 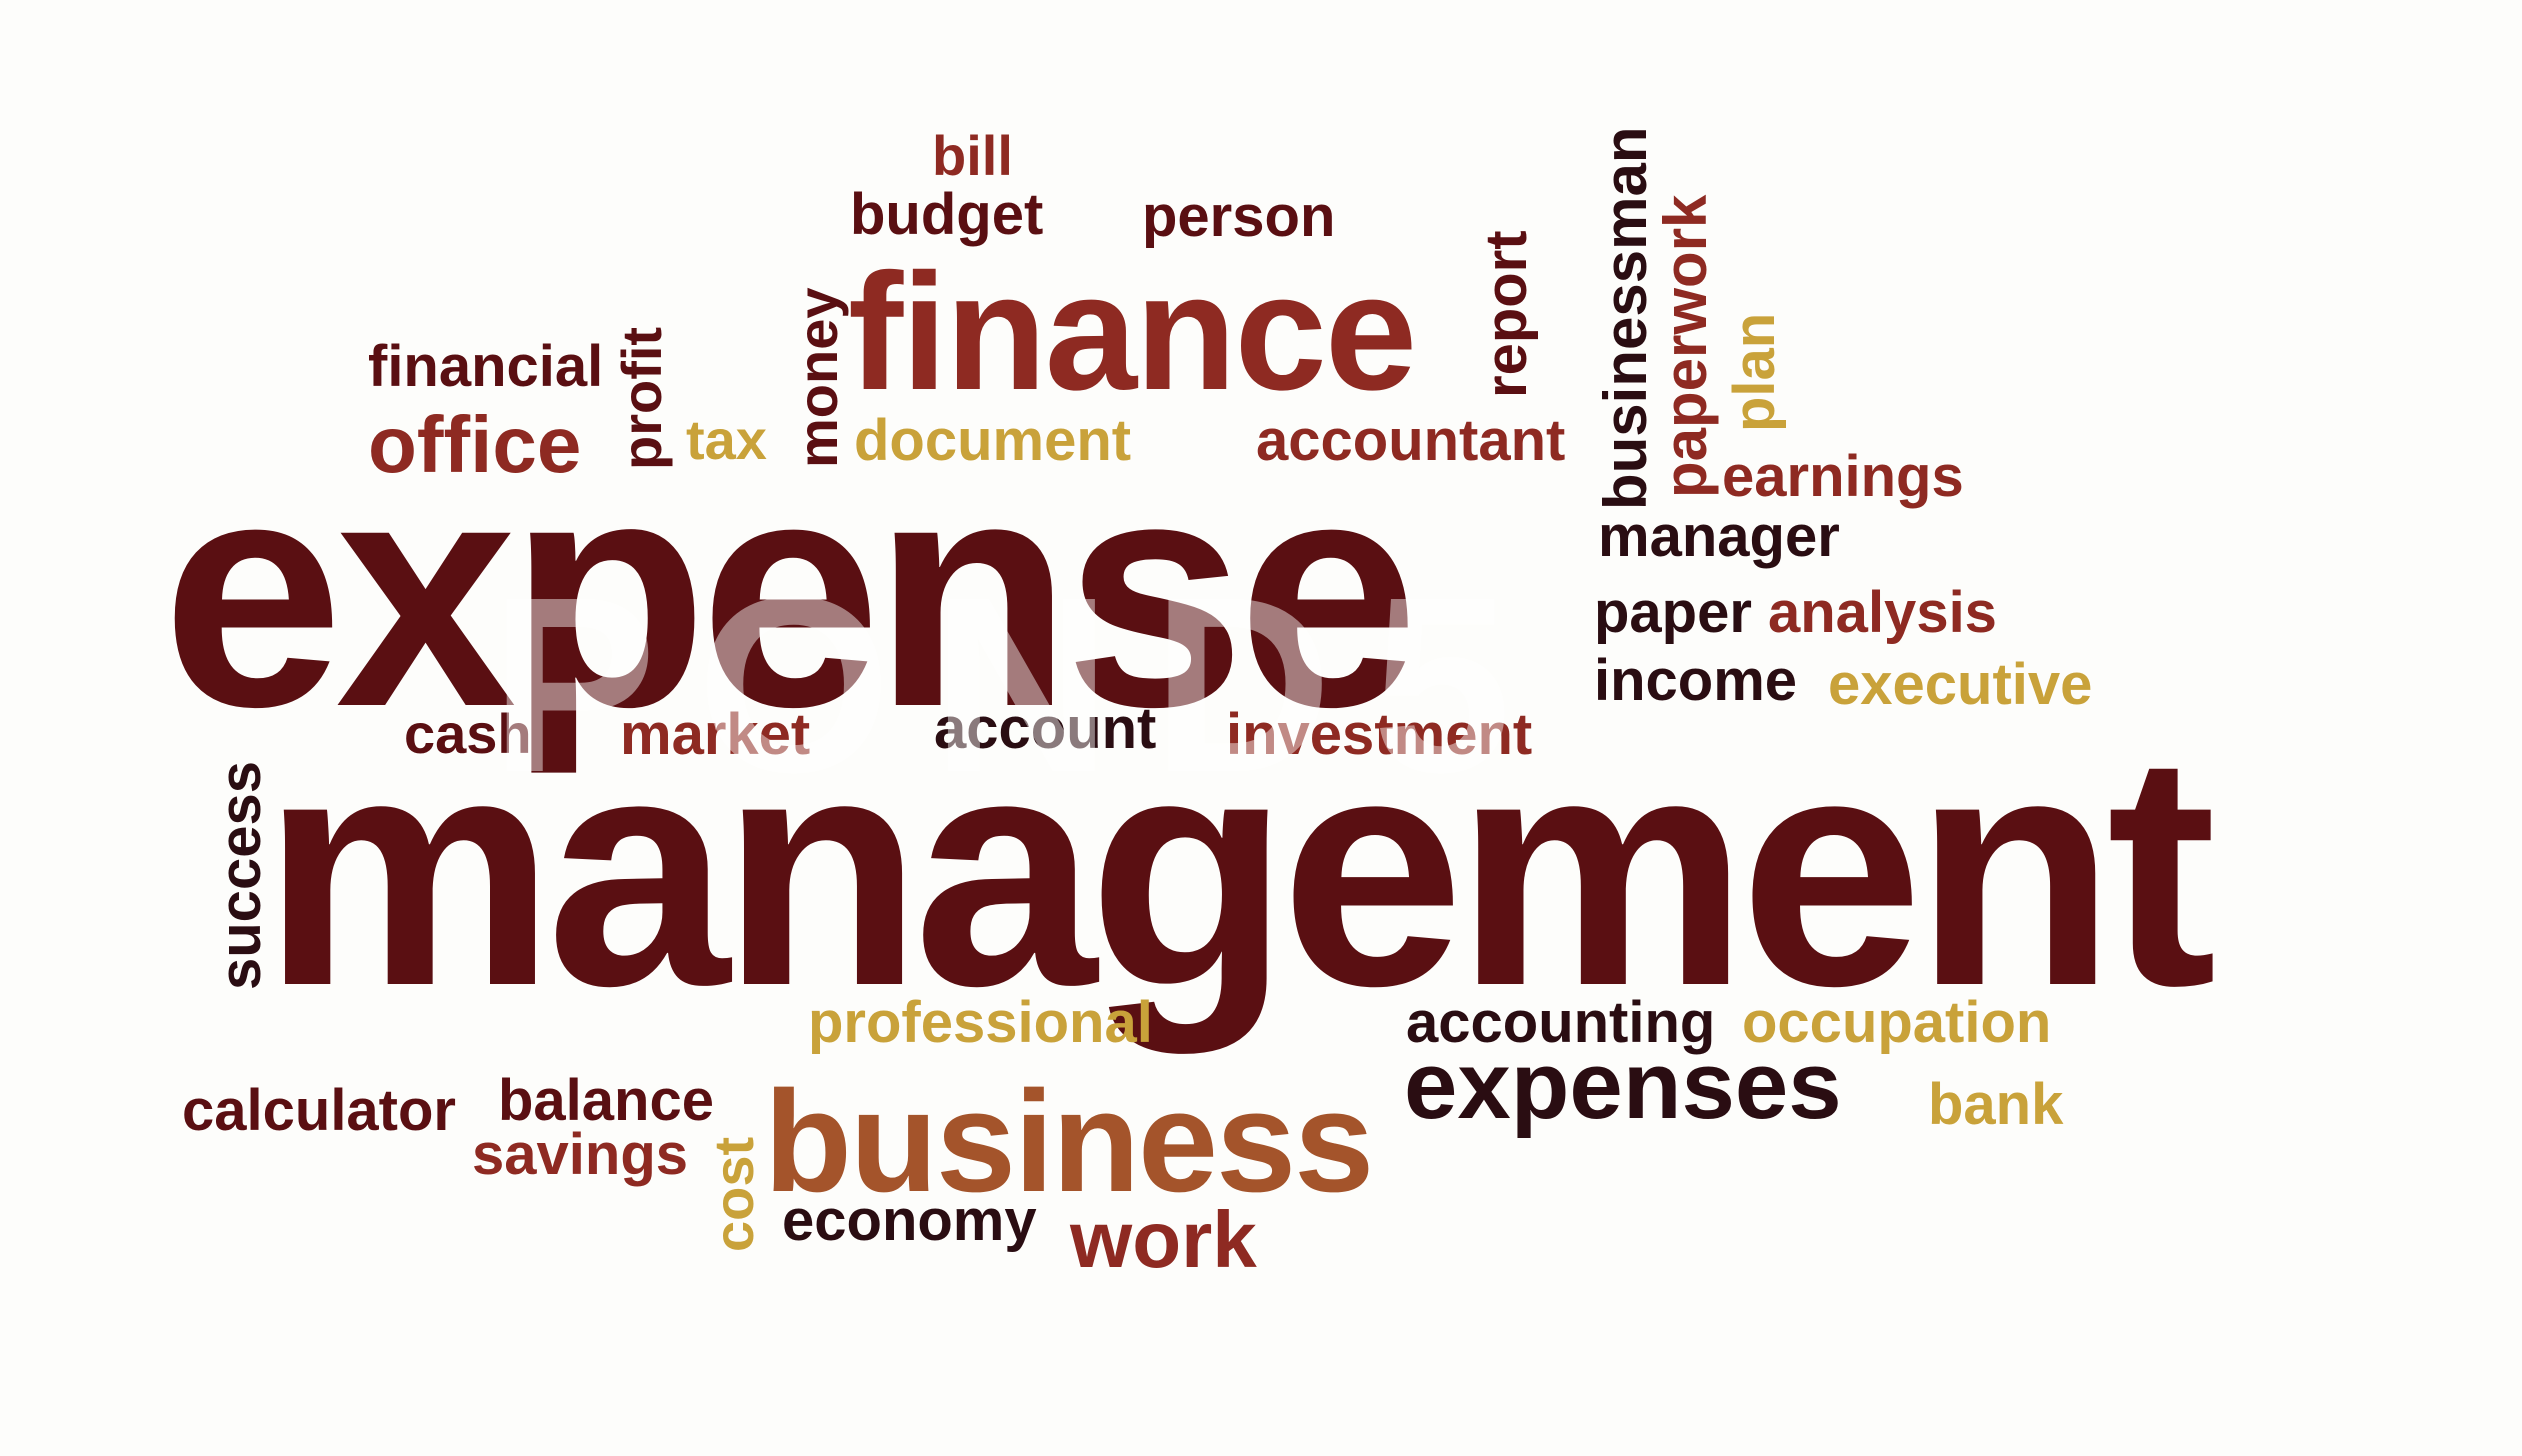 I want to click on word-business: business, so click(x=1069, y=1141).